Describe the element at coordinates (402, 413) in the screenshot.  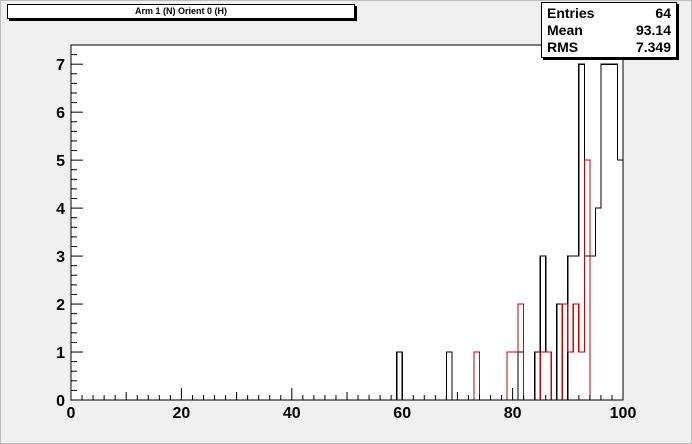
I see `x-tick-label: 60` at that location.